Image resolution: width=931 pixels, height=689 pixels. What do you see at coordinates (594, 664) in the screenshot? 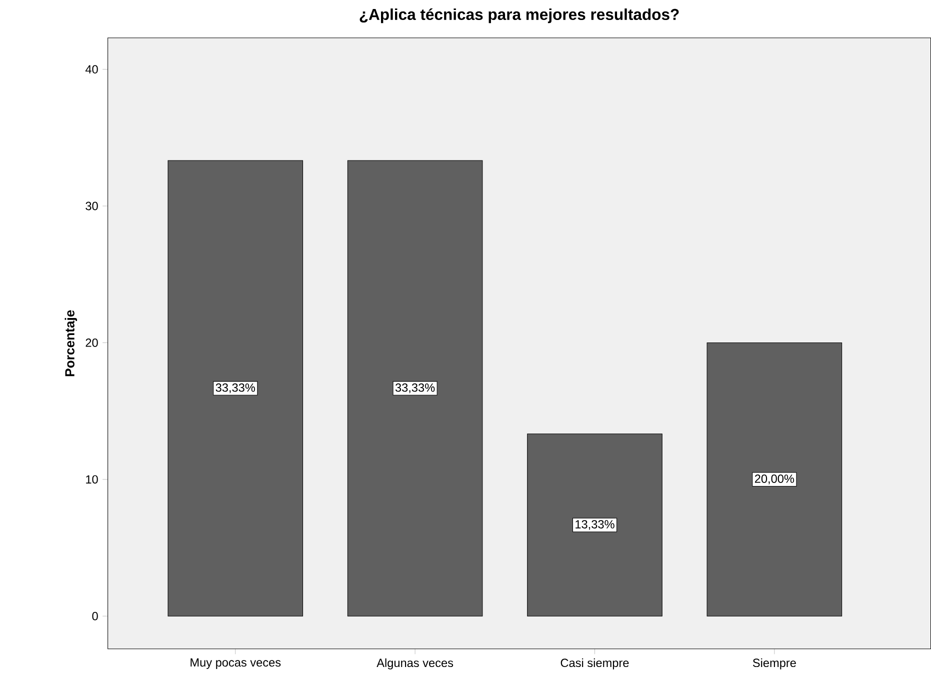
I see `x-tick-label: Casi siempre` at bounding box center [594, 664].